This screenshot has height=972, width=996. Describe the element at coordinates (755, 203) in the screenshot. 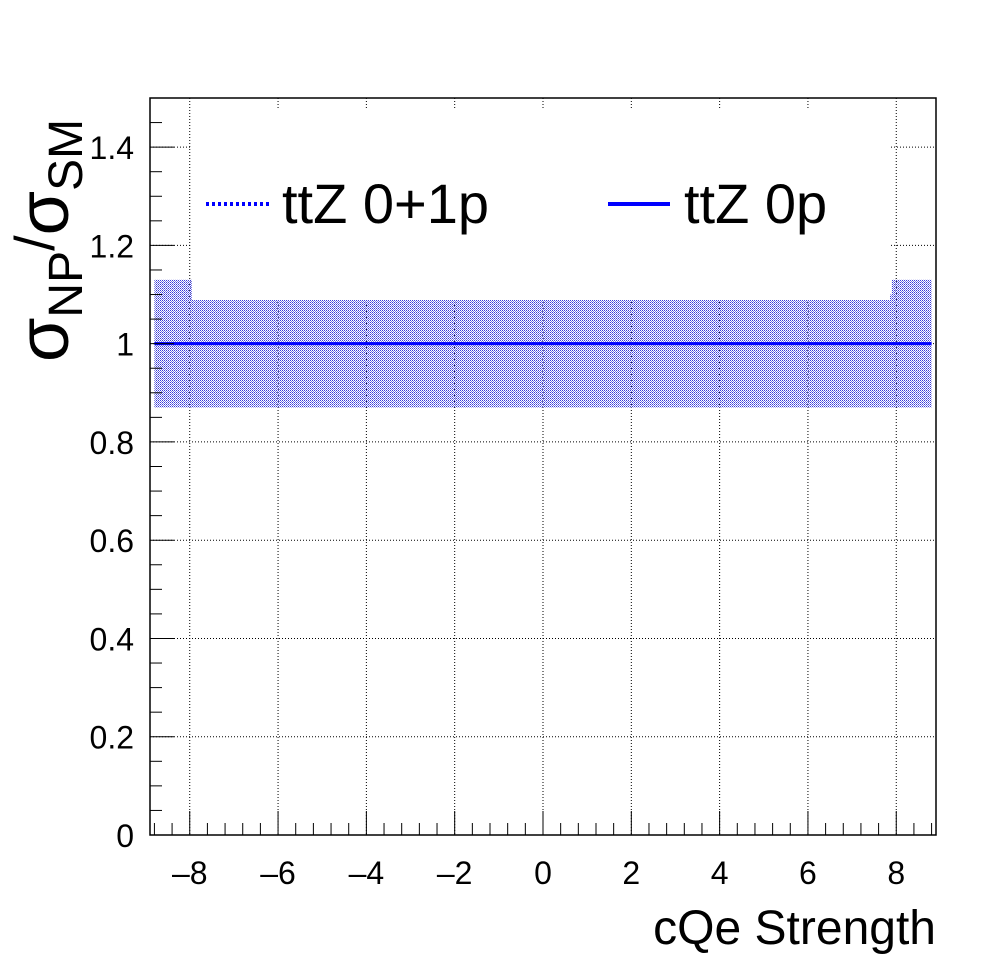

I see `legend-label-ttz-0p: ttZ 0p` at that location.